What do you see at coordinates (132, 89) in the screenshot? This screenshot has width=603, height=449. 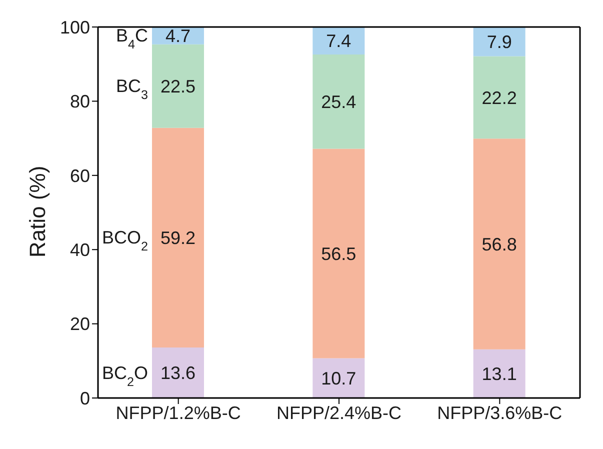 I see `series-label: BC$_{3}$` at bounding box center [132, 89].